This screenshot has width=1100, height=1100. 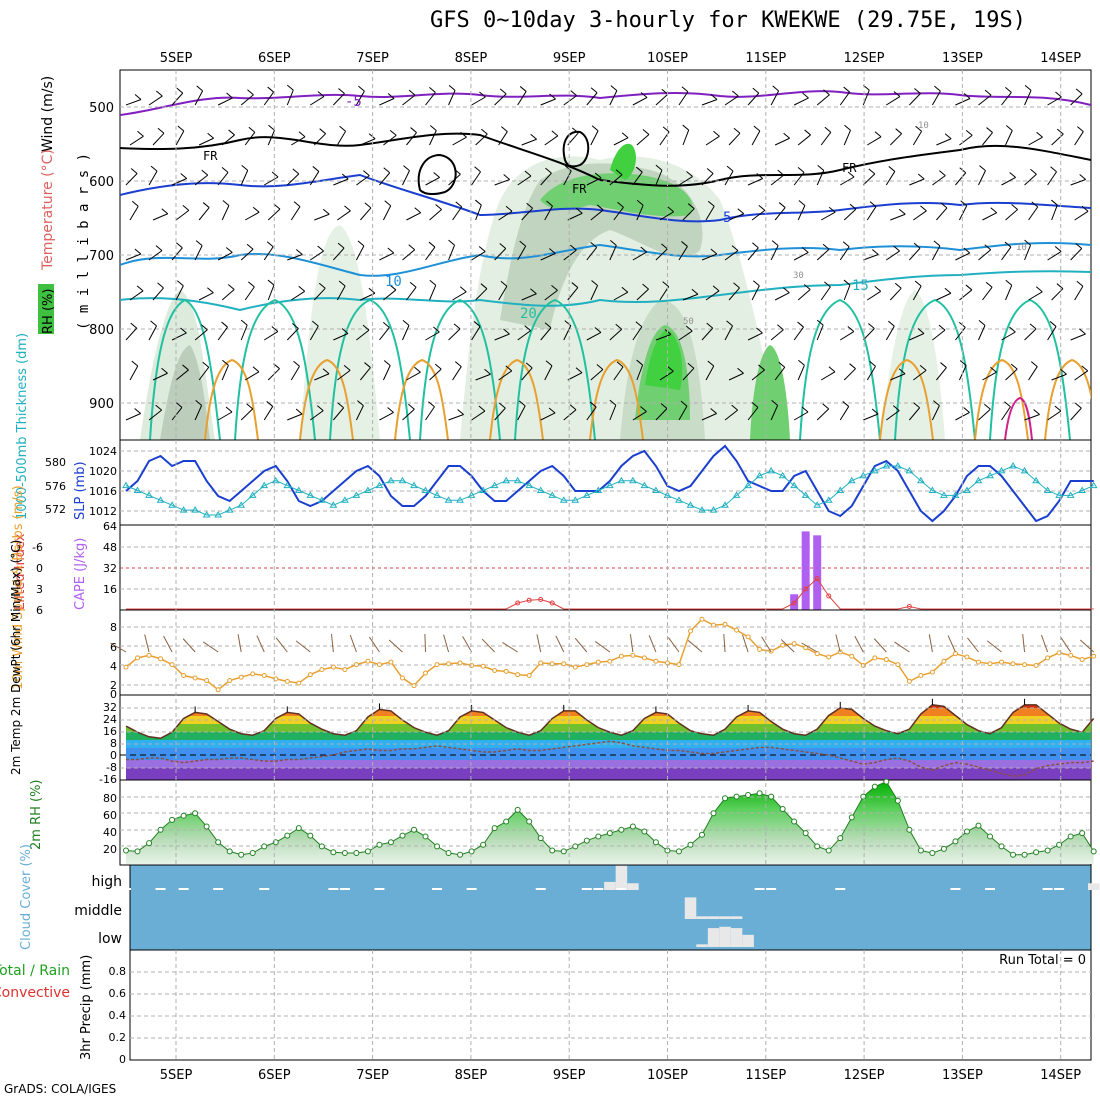 What do you see at coordinates (84, 241) in the screenshot?
I see `ylabel-unit: ( m i l l i b a r s )` at bounding box center [84, 241].